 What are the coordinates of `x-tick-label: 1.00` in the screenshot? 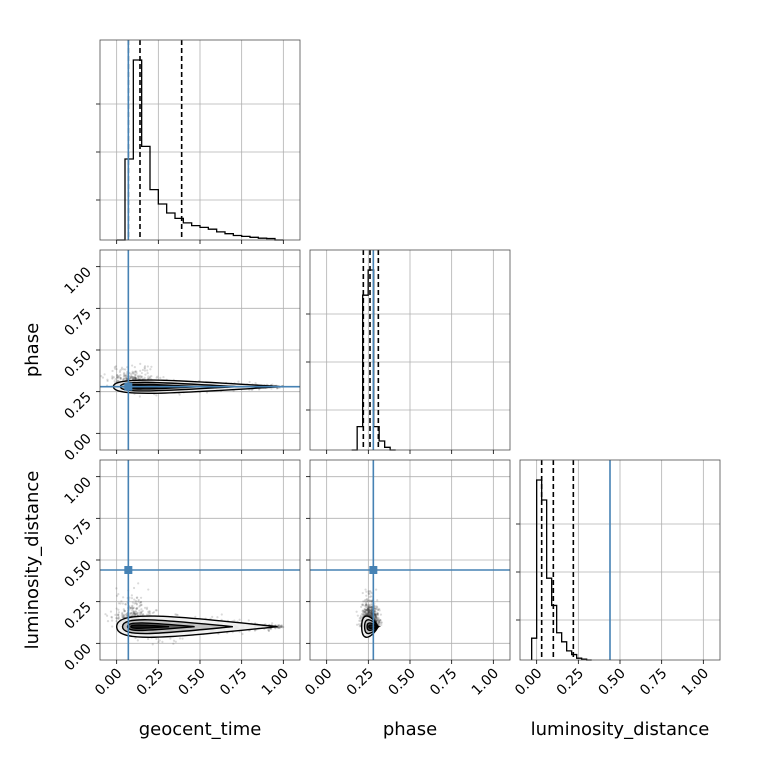 It's located at (485, 682).